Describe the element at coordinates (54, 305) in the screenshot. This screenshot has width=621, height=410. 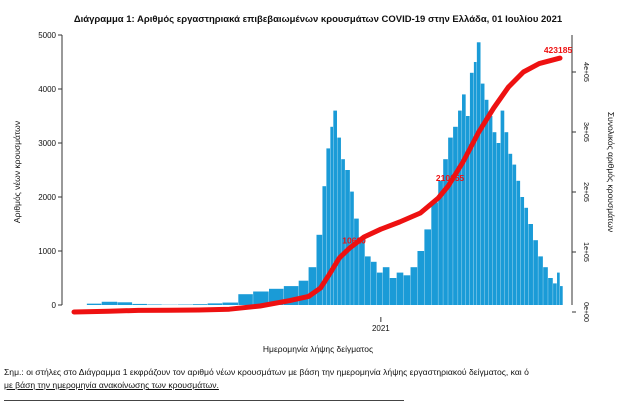
I see `y-tick-label: 0` at that location.